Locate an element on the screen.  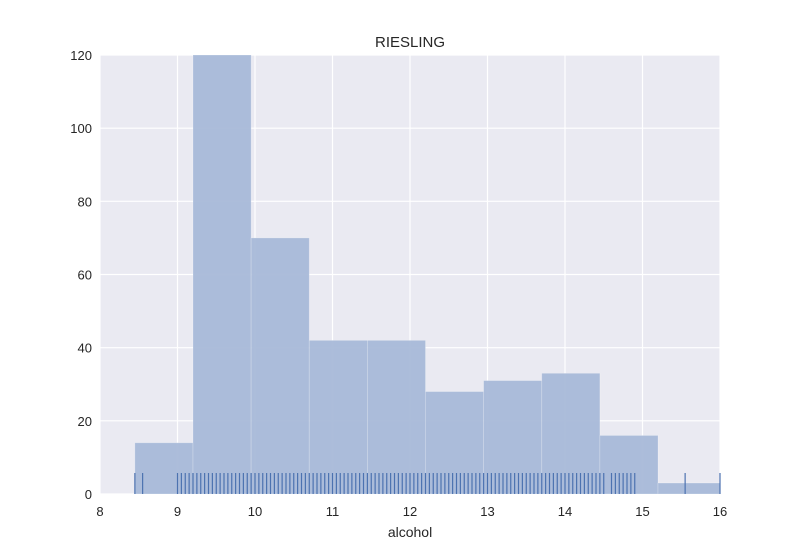
x-tick-label: 11 is located at coordinates (333, 511).